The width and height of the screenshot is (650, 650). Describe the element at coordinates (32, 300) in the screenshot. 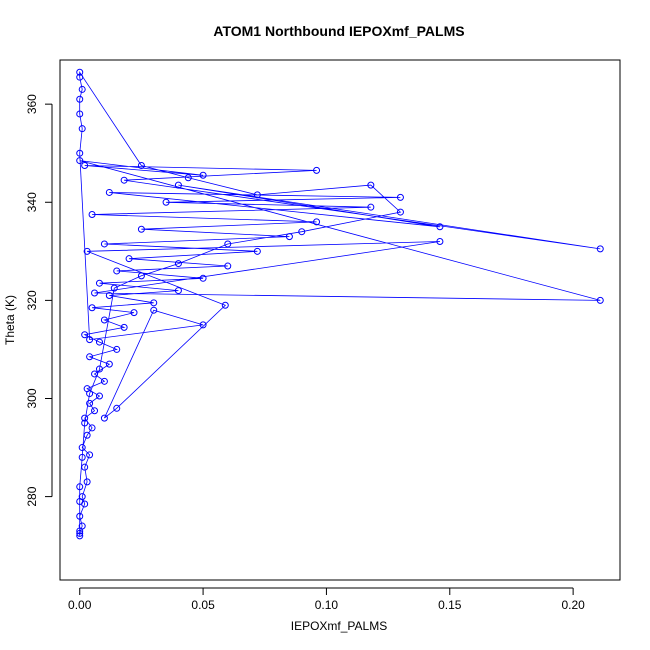

I see `y-tick-label: 320` at that location.